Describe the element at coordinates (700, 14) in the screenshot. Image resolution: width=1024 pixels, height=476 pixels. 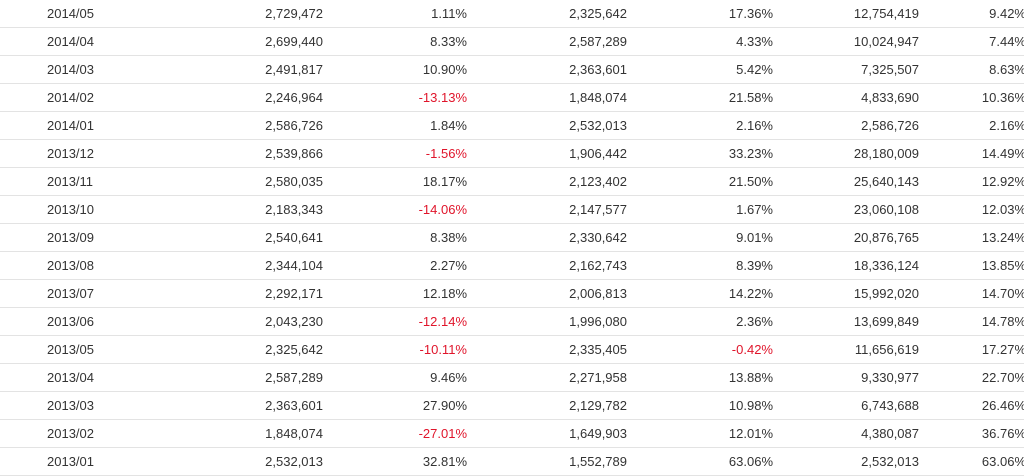
I see `yoy-percent-cell: 17.36%` at that location.